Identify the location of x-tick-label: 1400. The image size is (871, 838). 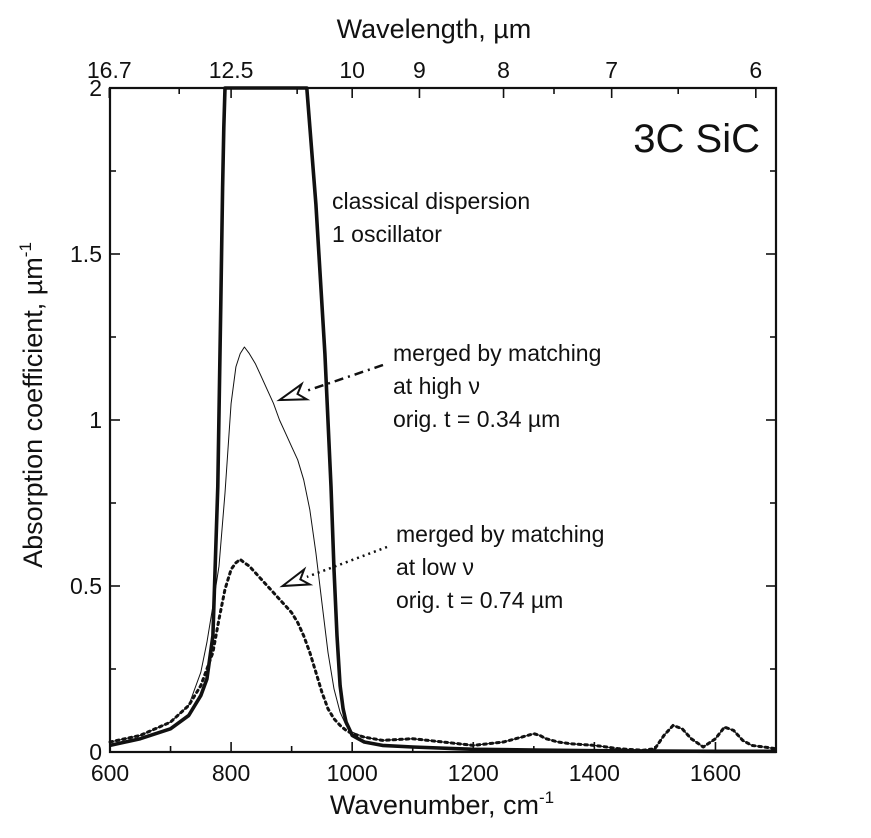
(594, 773).